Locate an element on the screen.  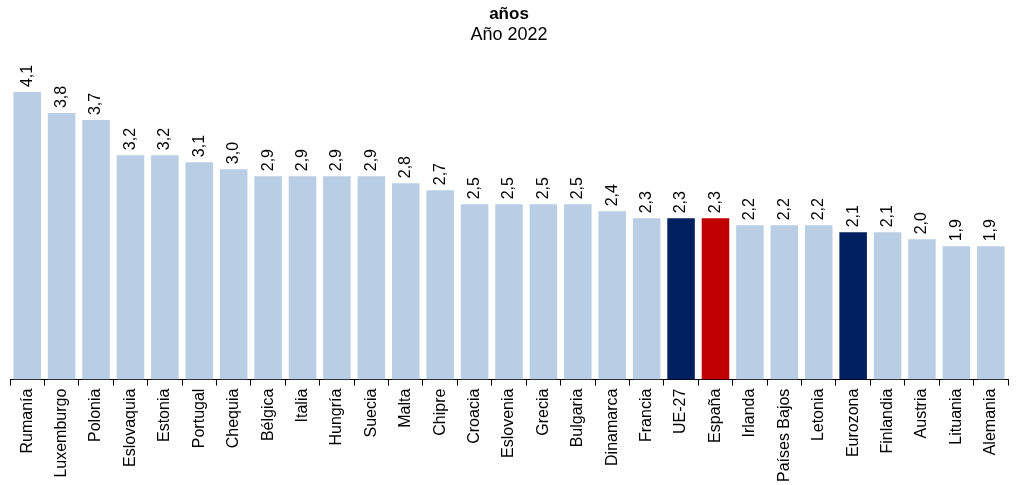
data-label: 3,8 is located at coordinates (61, 97).